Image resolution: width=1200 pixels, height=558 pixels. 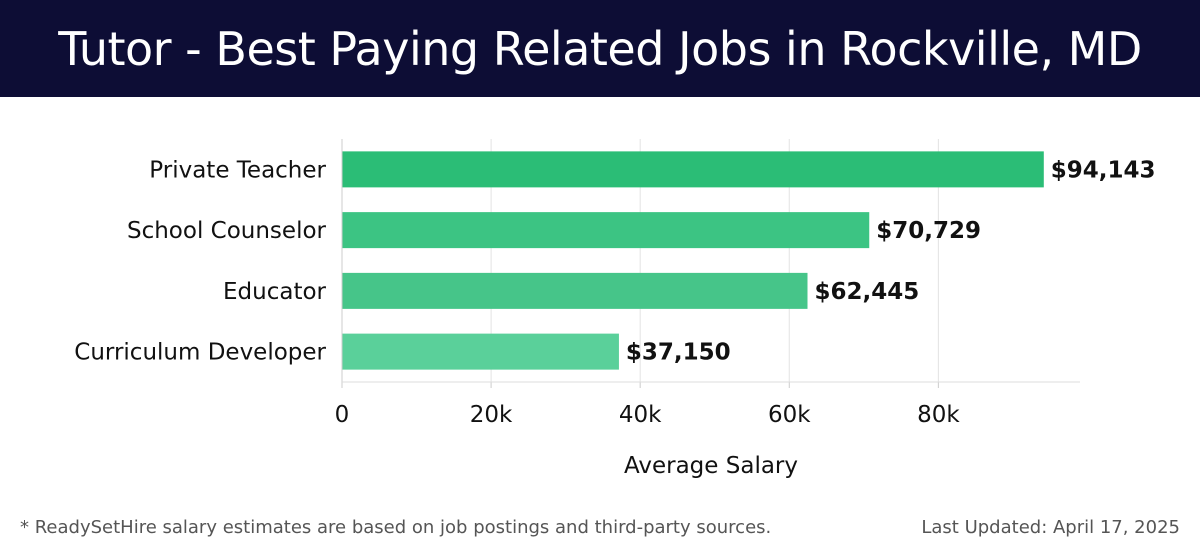 I want to click on value-label: $94,143, so click(x=1103, y=170).